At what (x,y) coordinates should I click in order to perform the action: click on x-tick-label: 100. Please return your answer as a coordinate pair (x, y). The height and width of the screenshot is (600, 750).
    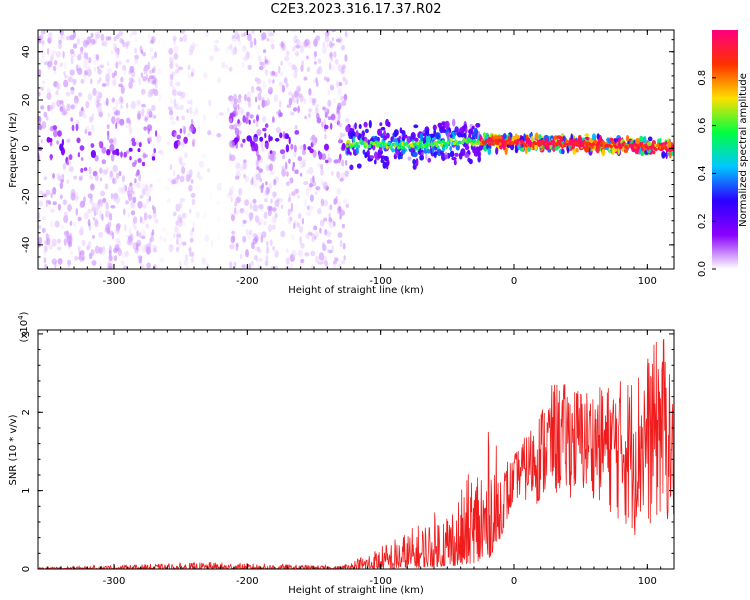
    Looking at the image, I should click on (647, 581).